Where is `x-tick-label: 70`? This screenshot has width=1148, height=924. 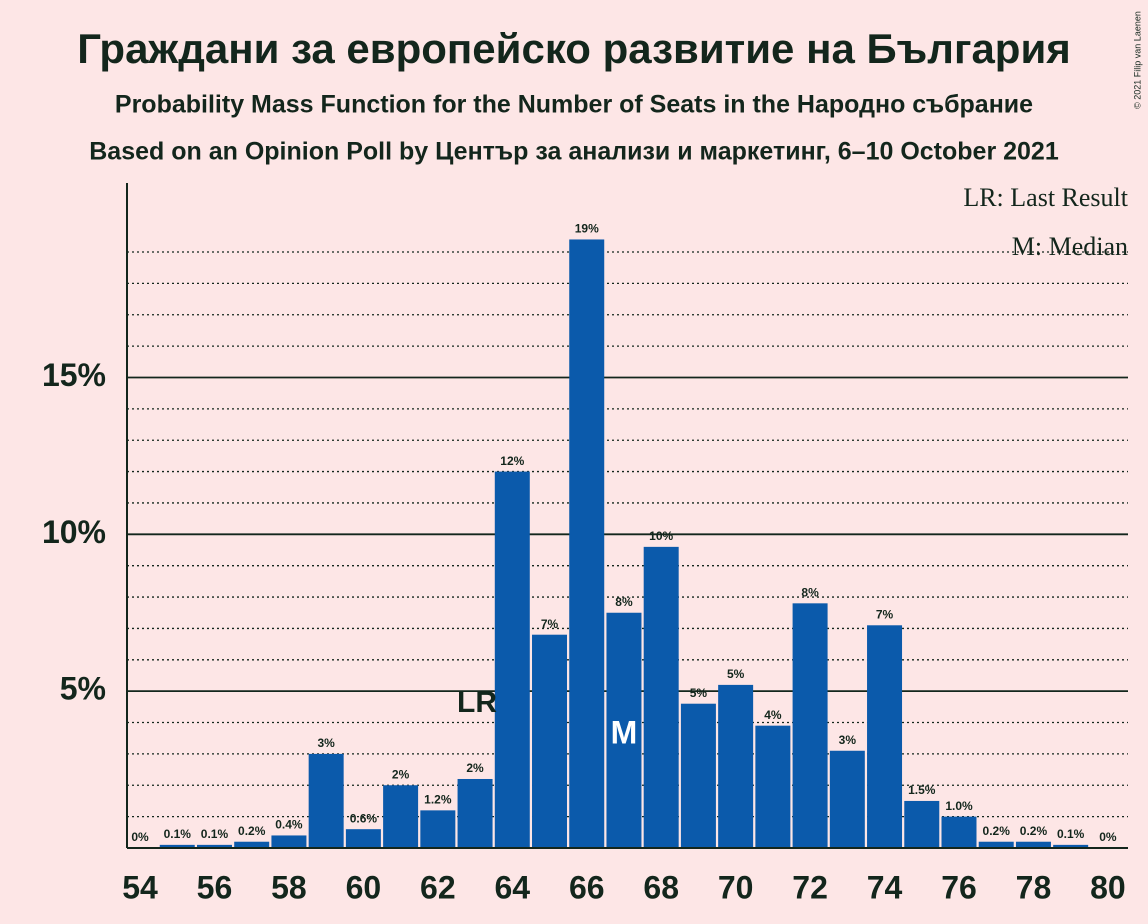 x-tick-label: 70 is located at coordinates (736, 887).